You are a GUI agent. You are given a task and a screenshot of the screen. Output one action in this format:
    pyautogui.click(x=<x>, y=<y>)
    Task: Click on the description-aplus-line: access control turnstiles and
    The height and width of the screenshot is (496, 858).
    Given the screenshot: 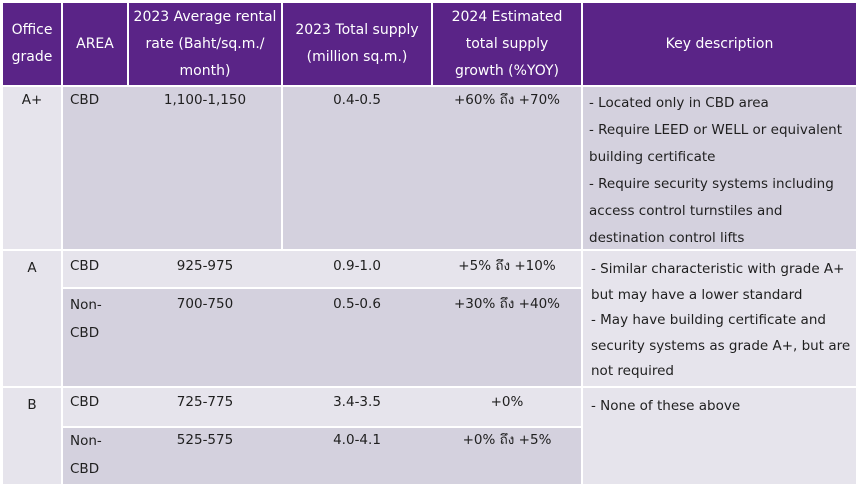 What is the action you would take?
    pyautogui.click(x=686, y=211)
    